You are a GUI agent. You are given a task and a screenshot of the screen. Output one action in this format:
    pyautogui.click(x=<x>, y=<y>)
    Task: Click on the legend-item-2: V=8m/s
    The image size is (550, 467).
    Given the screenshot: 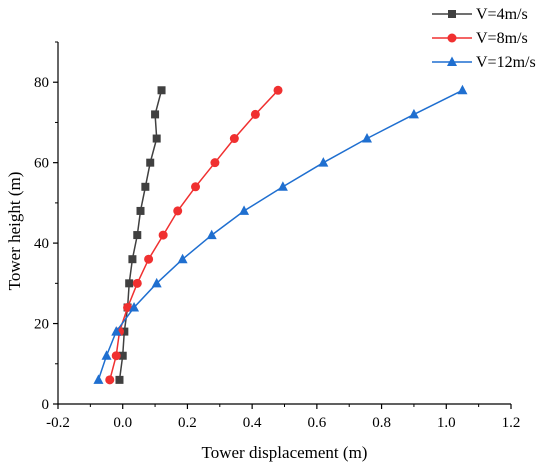 What is the action you would take?
    pyautogui.click(x=480, y=38)
    